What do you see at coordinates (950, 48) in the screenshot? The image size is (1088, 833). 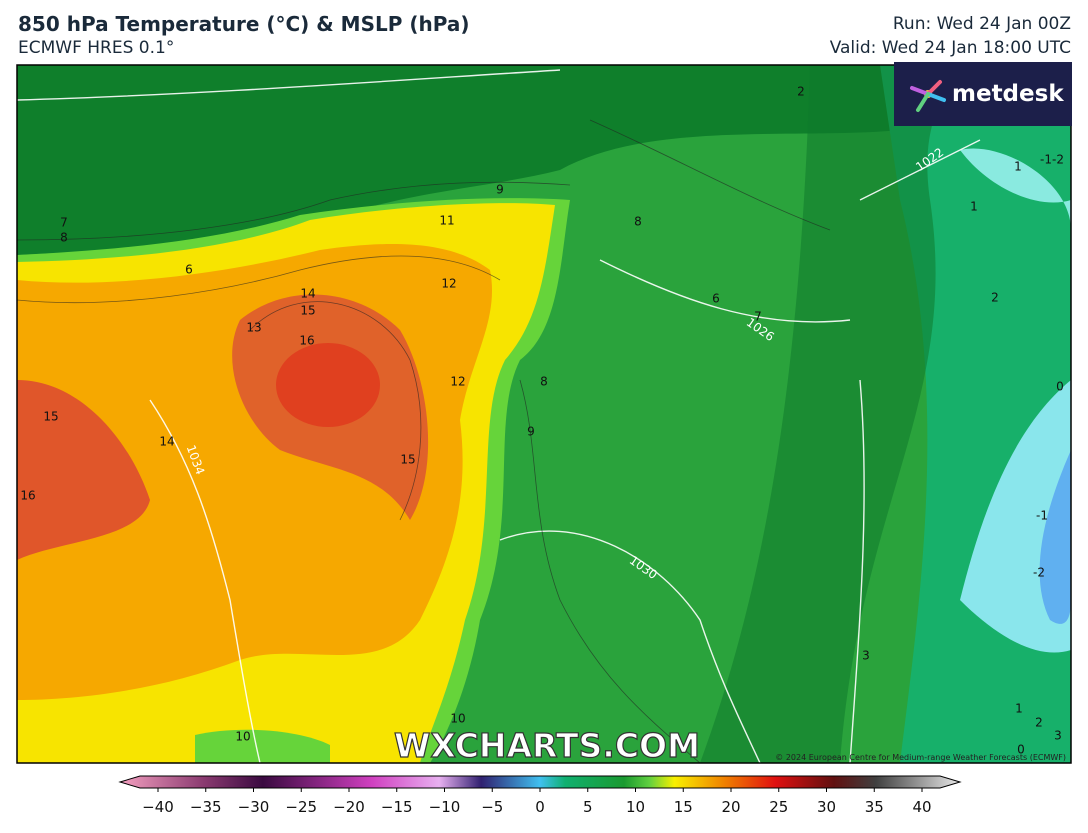 I see `valid-time: Valid: Wed 24 Jan 18:00 UTC` at bounding box center [950, 48].